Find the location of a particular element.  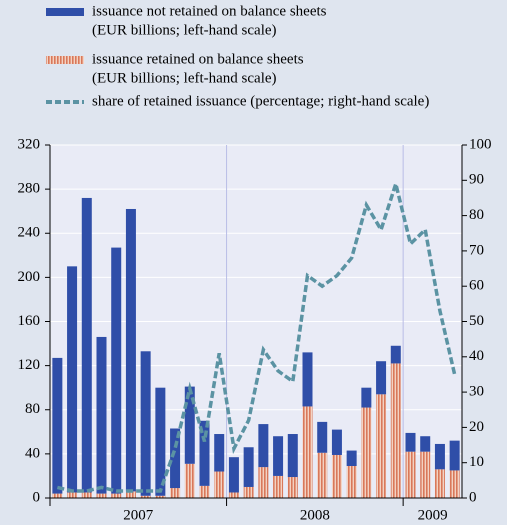

y2-tick-label: 40 is located at coordinates (476, 356).